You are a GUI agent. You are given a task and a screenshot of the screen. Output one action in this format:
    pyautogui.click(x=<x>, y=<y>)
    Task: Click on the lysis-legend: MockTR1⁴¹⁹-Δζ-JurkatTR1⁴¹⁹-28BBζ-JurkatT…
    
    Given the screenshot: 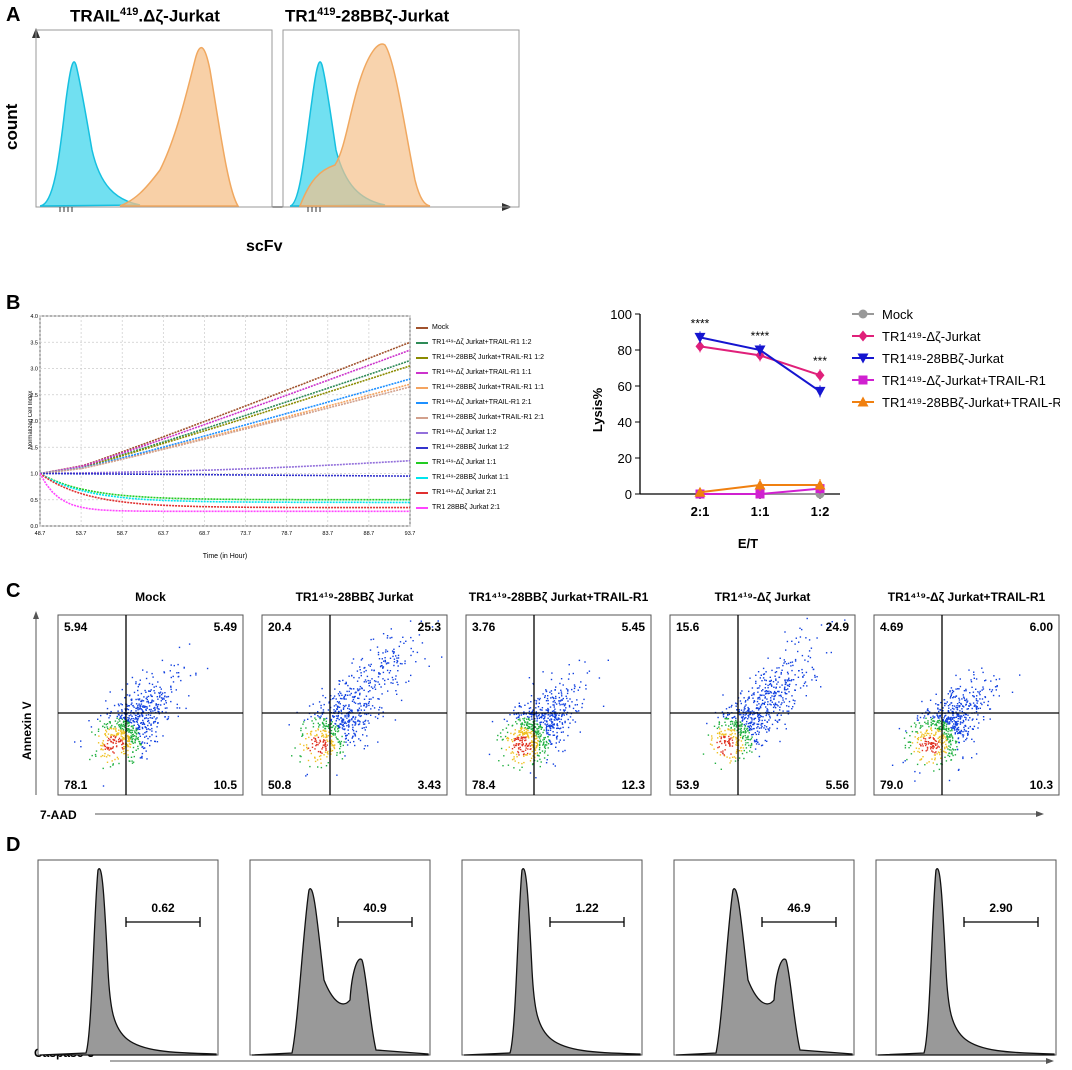 What is the action you would take?
    pyautogui.click(x=956, y=358)
    